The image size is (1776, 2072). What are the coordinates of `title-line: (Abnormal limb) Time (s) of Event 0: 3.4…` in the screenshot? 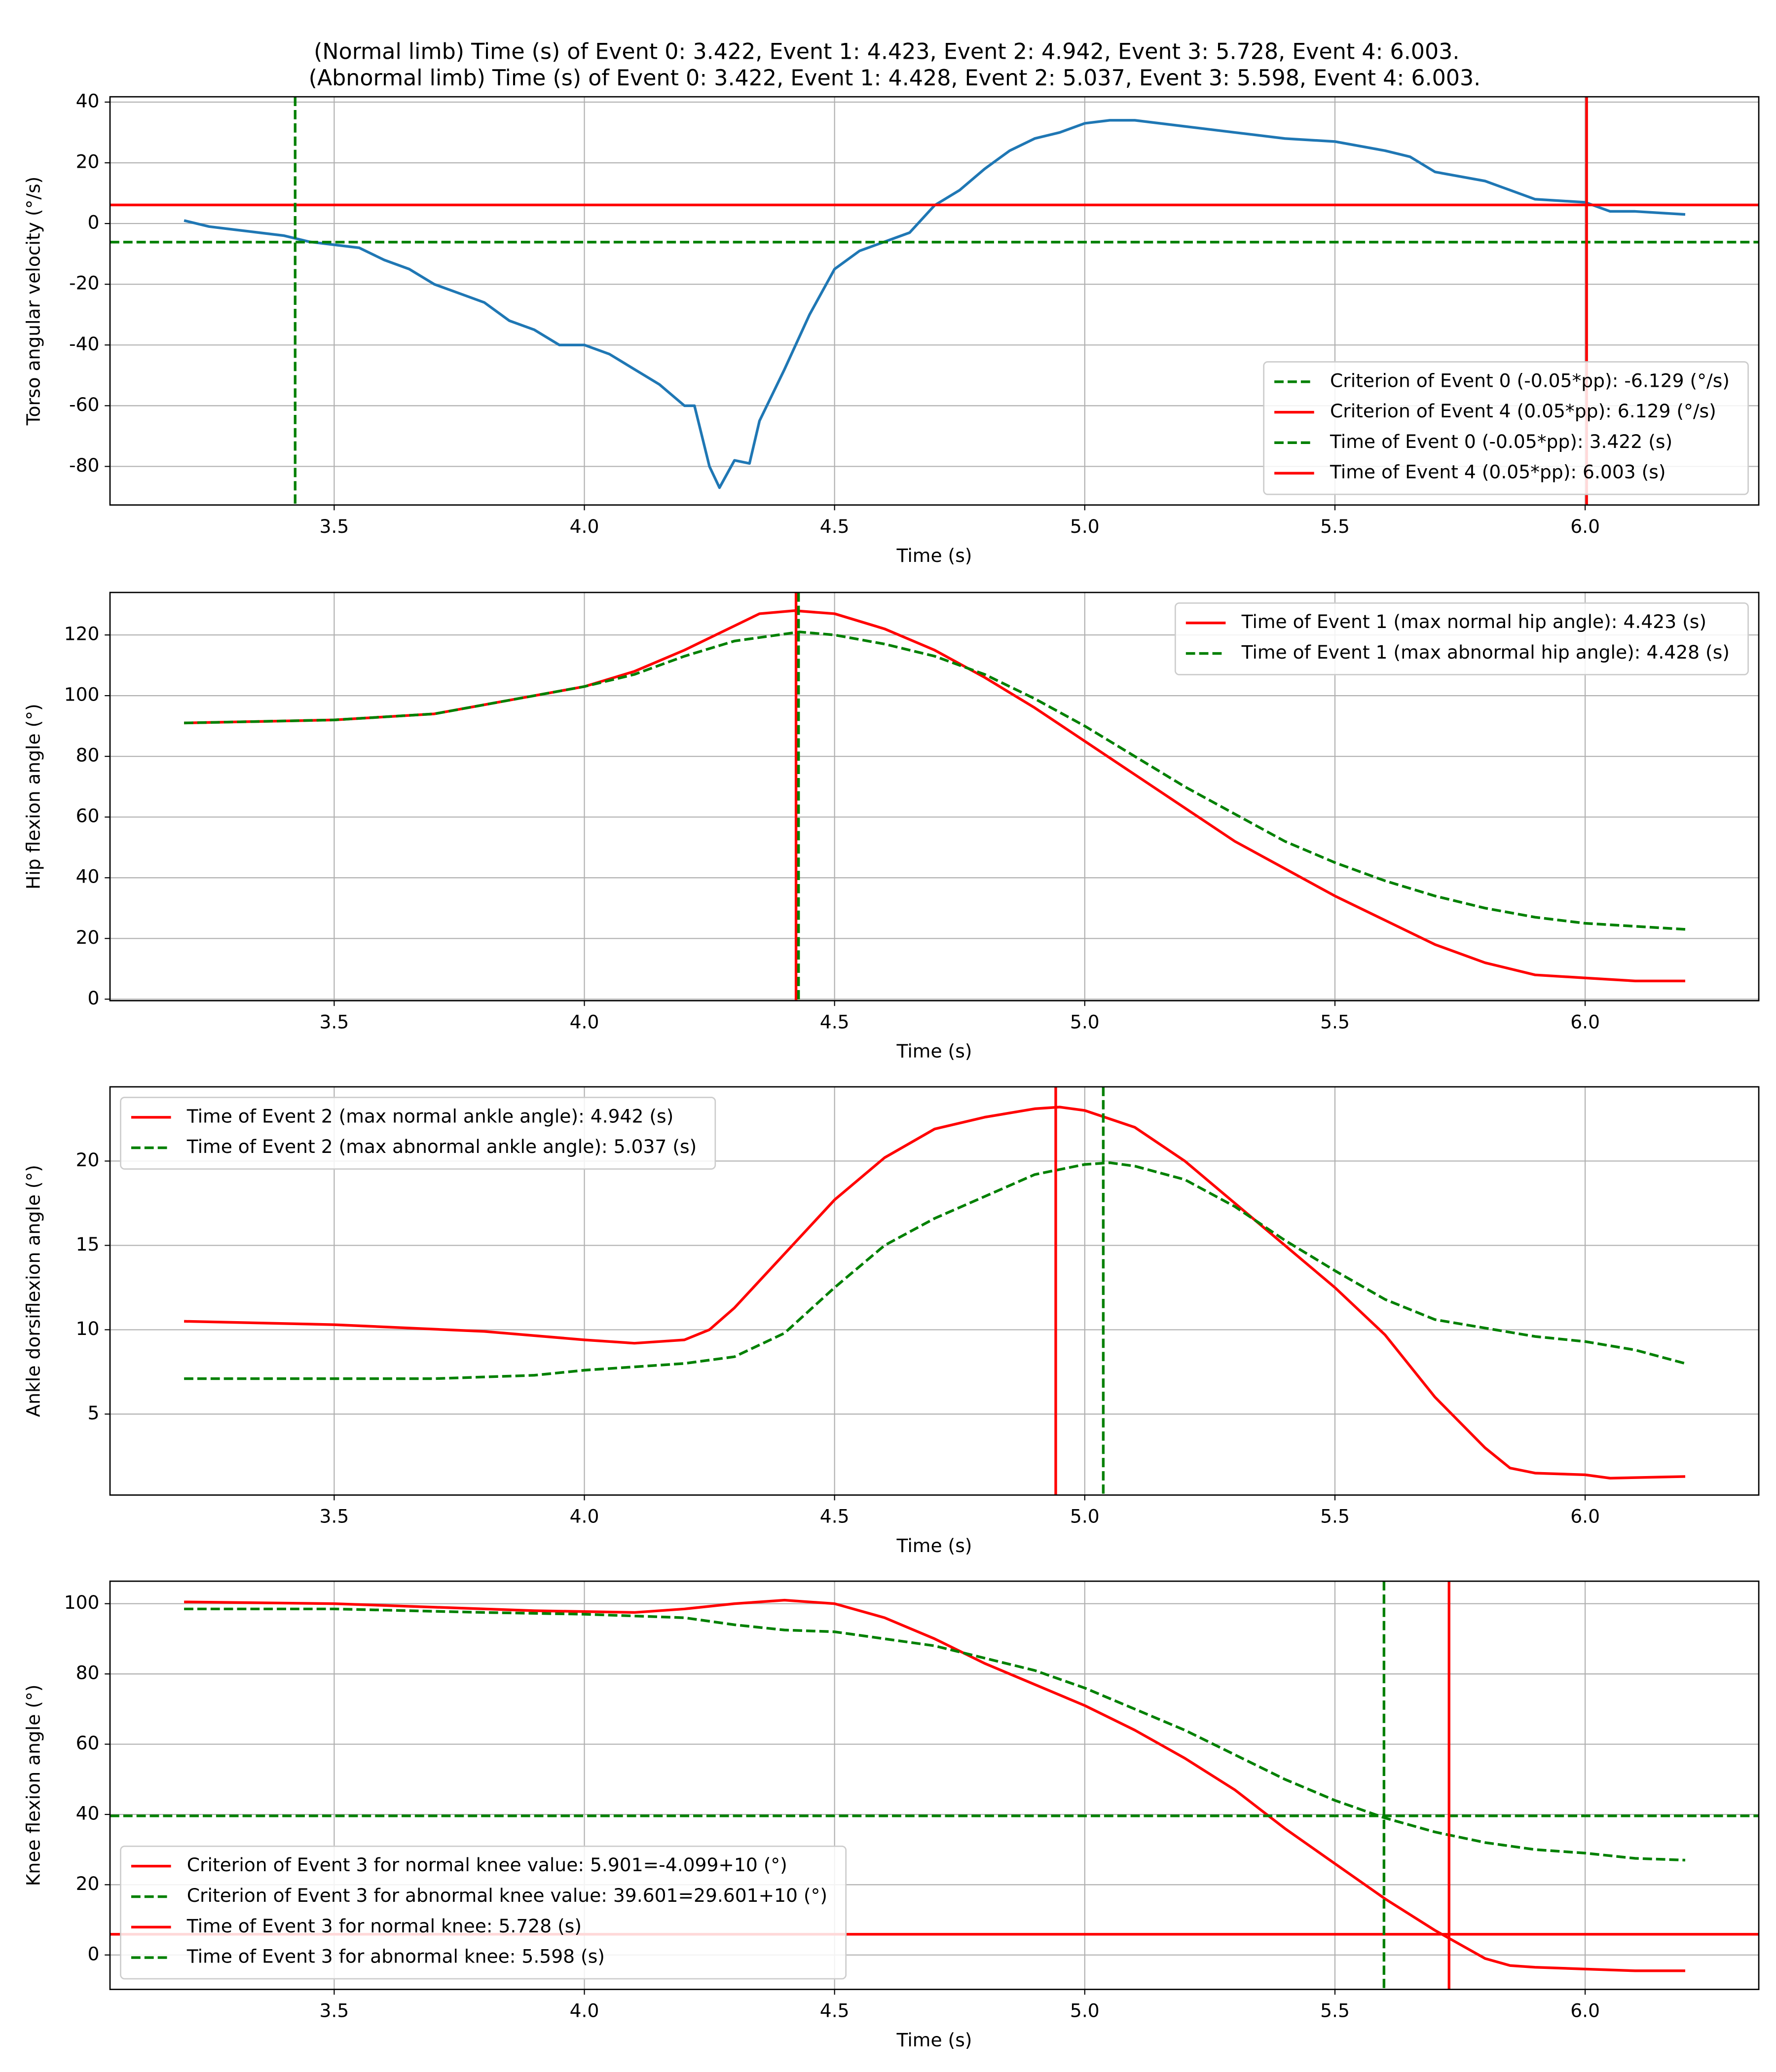 It's located at (895, 79).